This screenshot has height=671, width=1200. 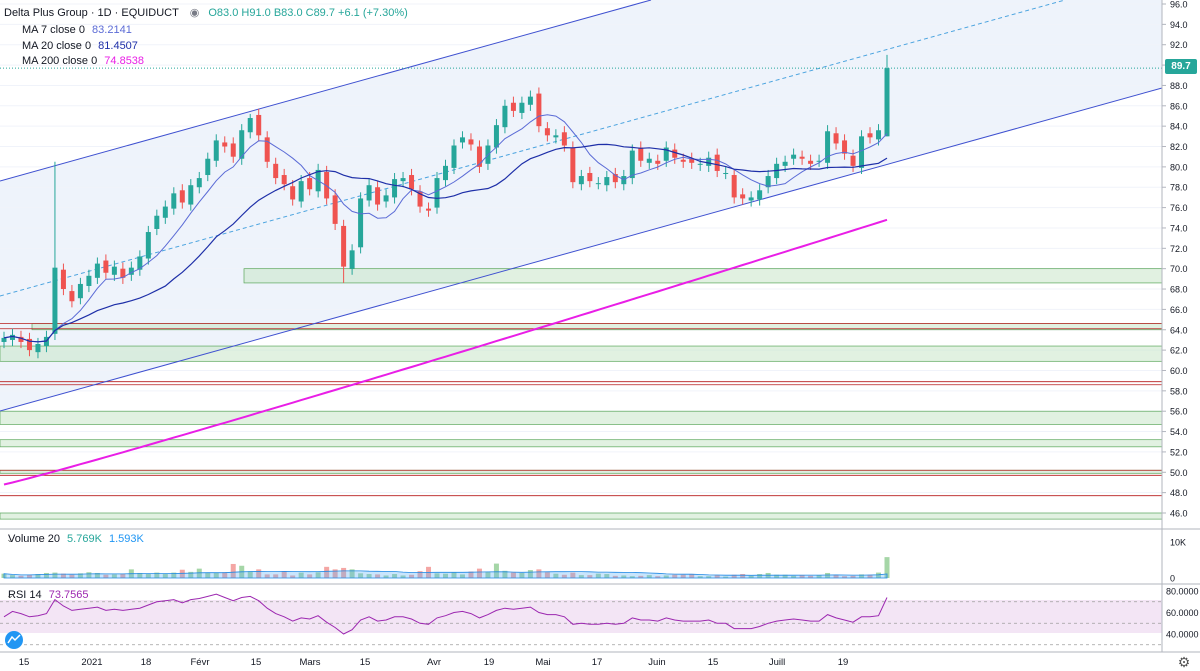 I want to click on ma20-label: MA 20 close 0, so click(x=57, y=46).